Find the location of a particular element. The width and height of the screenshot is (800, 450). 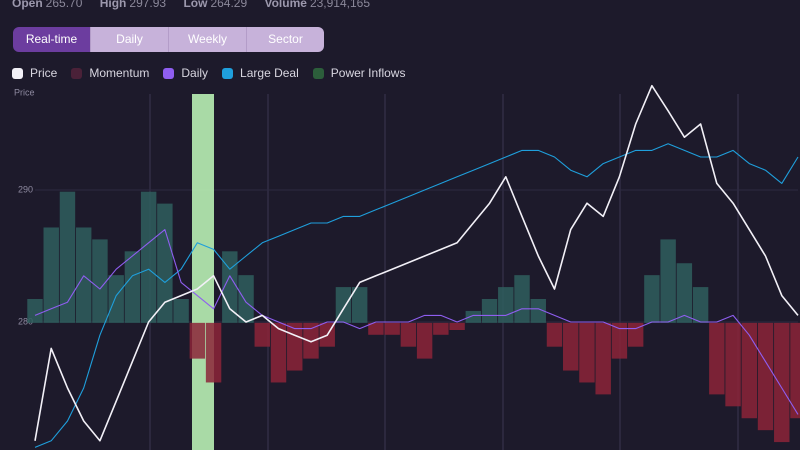

legend-item: Daily is located at coordinates (185, 73).